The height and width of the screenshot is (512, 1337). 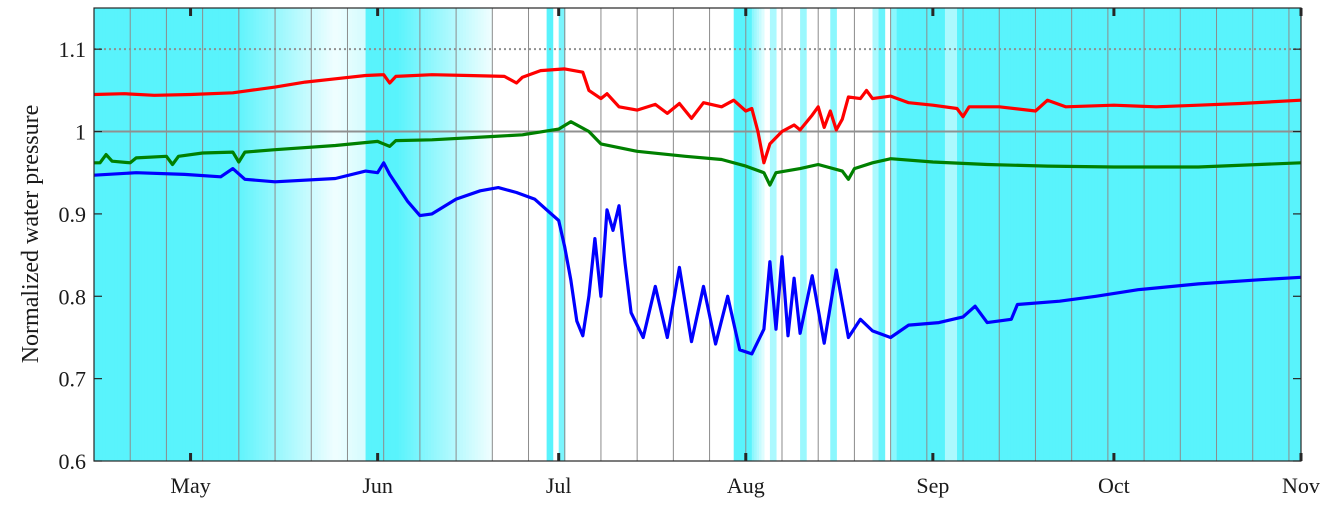 What do you see at coordinates (1114, 485) in the screenshot?
I see `x-tick-label: Oct` at bounding box center [1114, 485].